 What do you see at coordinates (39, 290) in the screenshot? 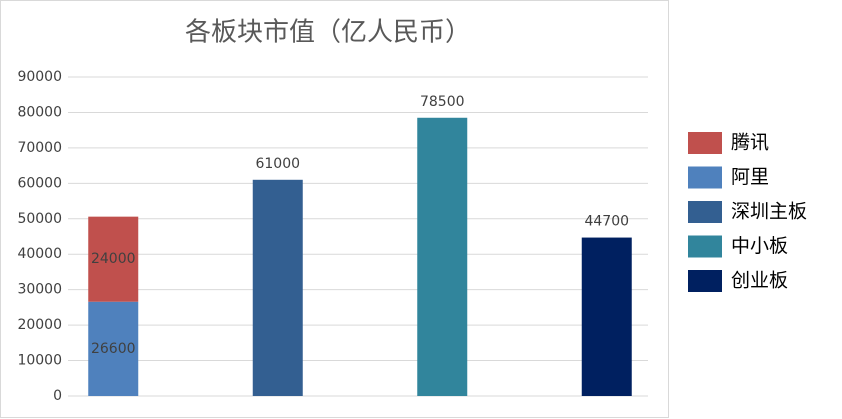
I see `y-tick-label: 30000` at bounding box center [39, 290].